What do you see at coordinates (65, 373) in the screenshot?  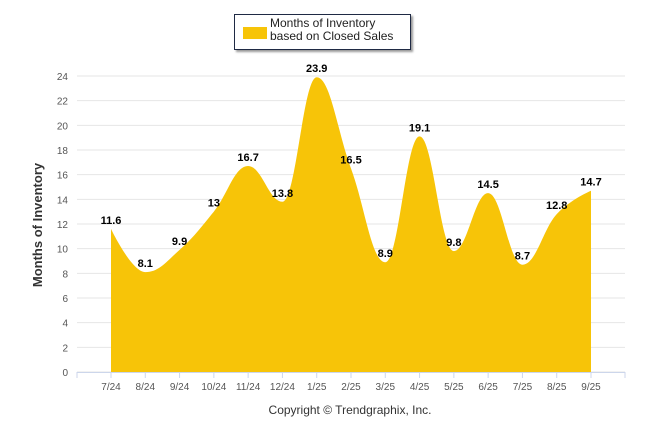 I see `y-tick-label: 0` at bounding box center [65, 373].